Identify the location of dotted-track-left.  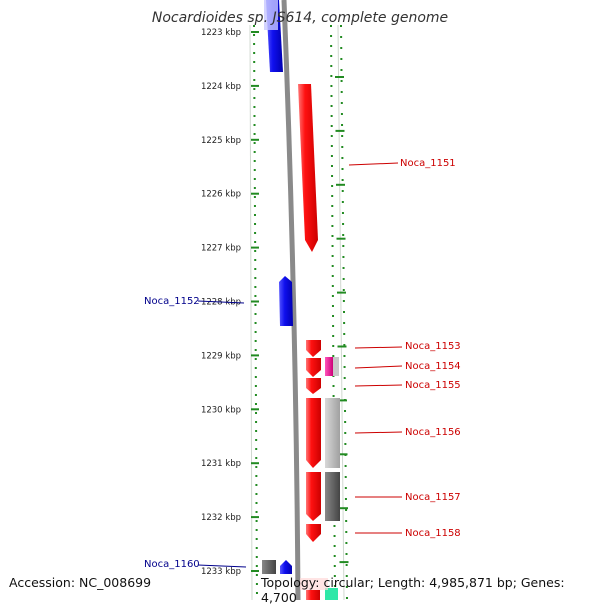
(255, 312).